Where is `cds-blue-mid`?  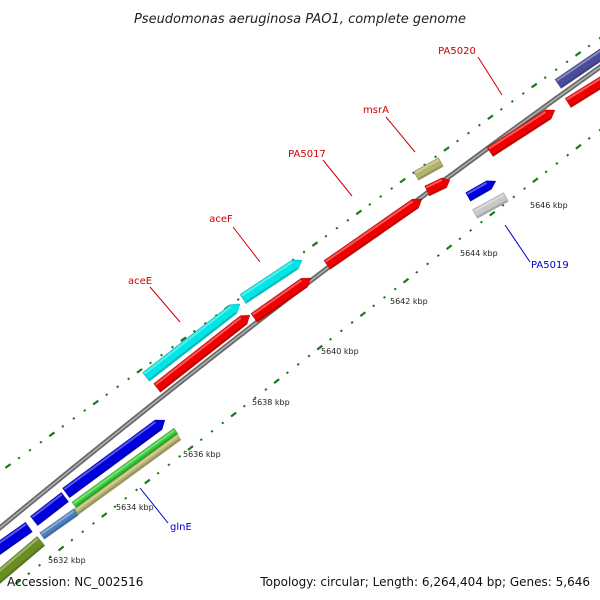 cds-blue-mid is located at coordinates (49, 509).